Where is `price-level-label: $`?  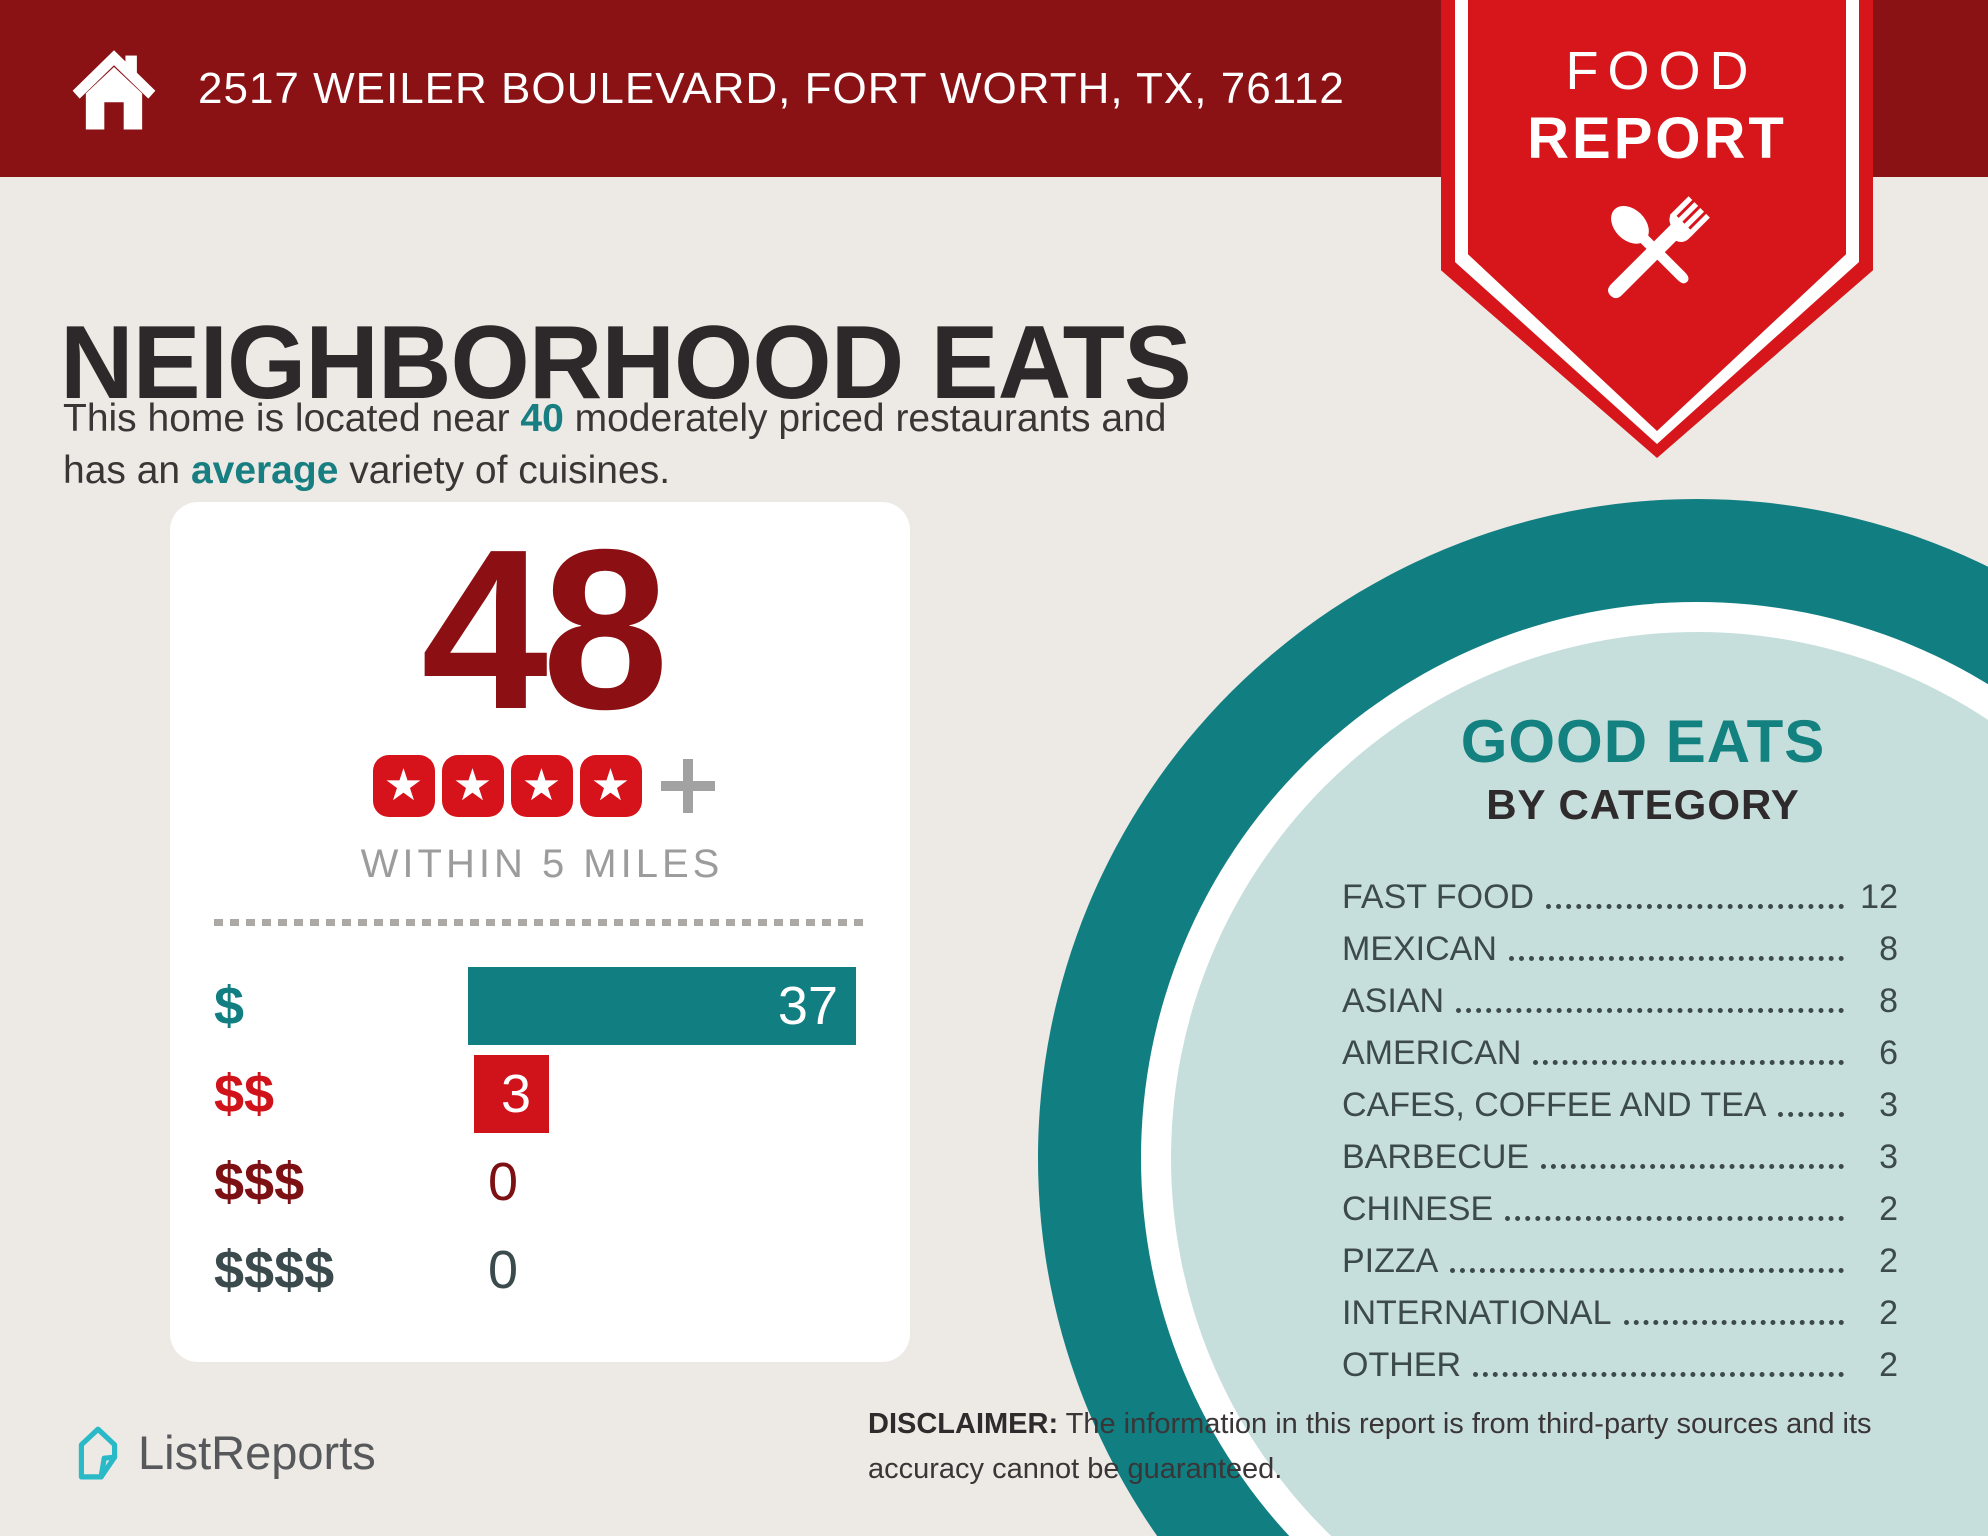 price-level-label: $ is located at coordinates (229, 1006).